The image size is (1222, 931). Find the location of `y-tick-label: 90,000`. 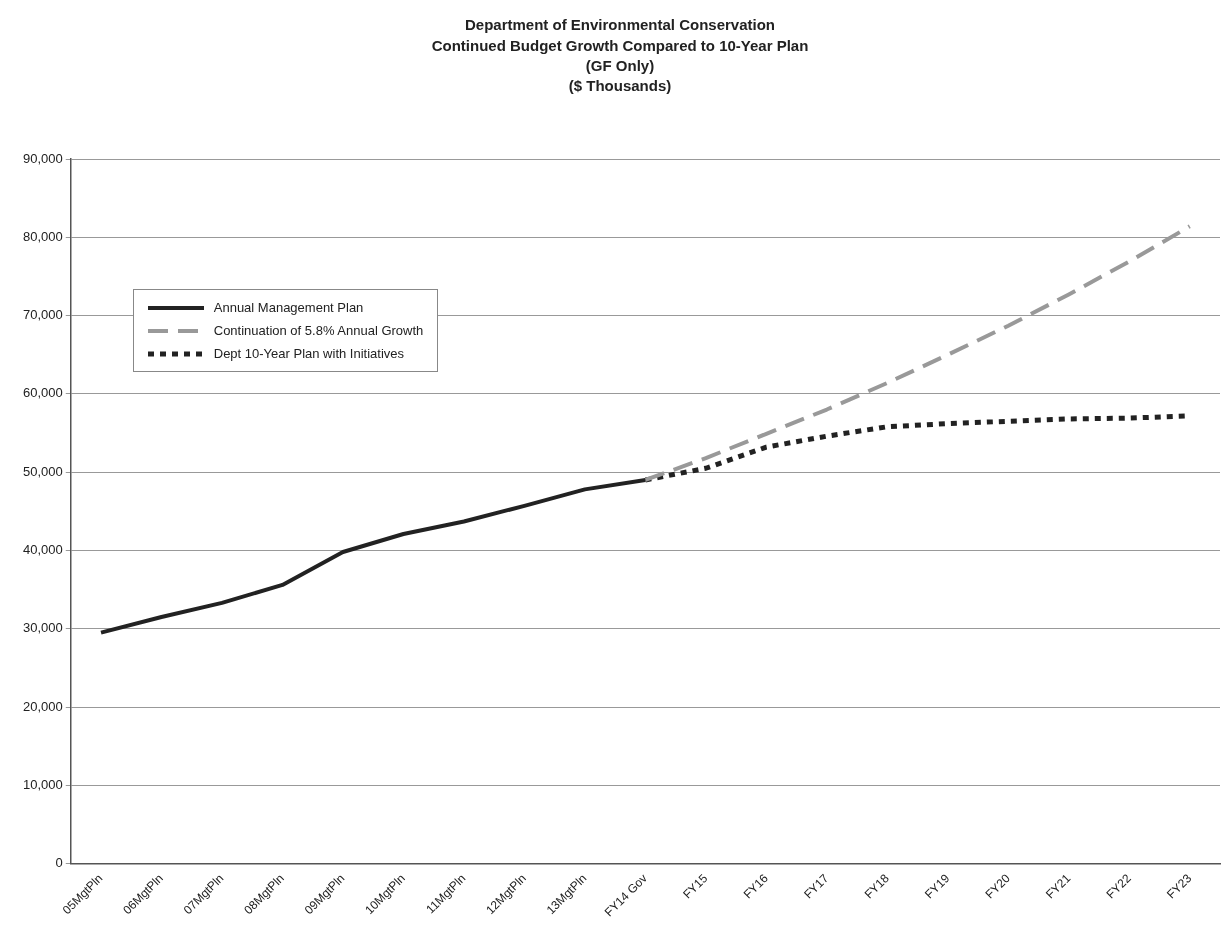

y-tick-label: 90,000 is located at coordinates (43, 158).